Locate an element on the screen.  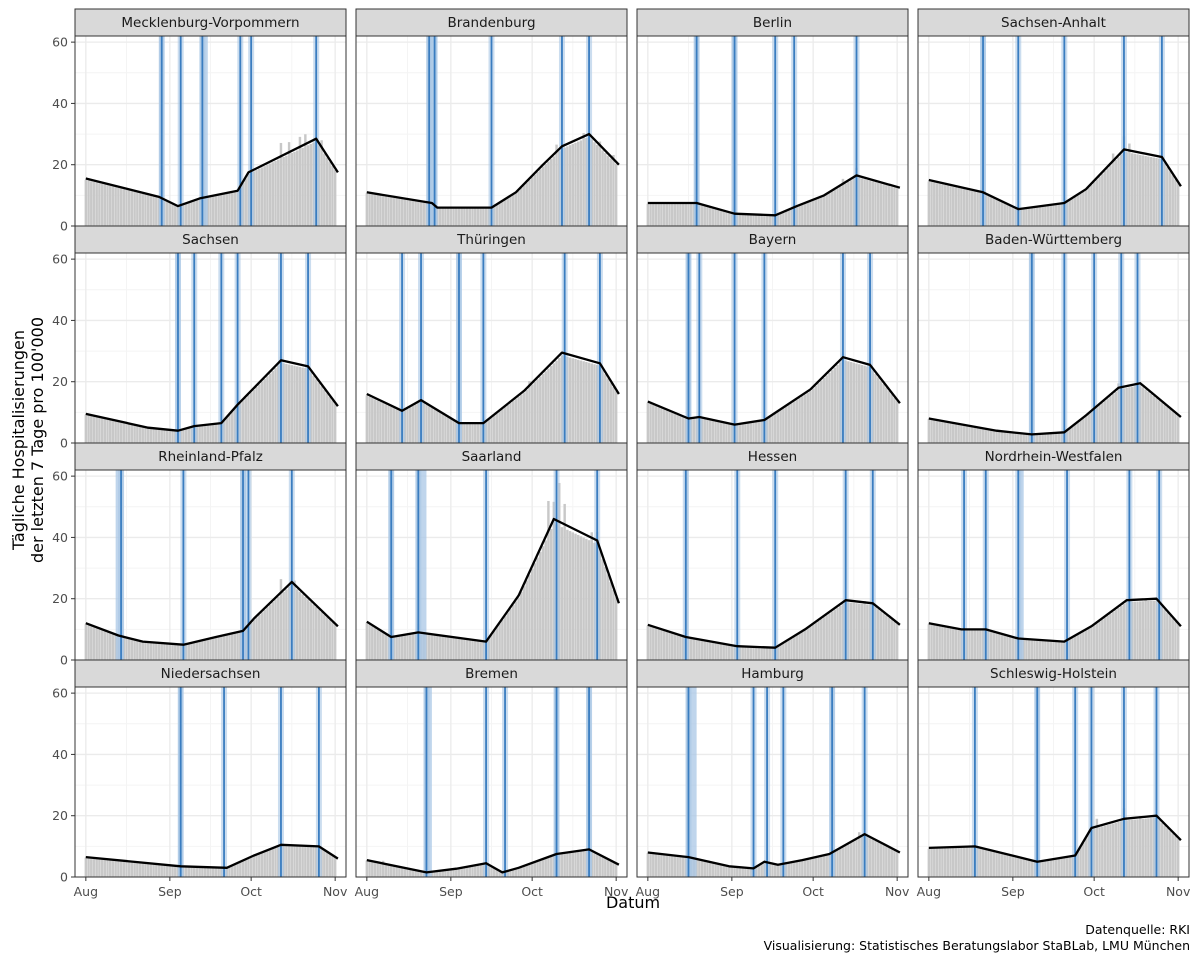
strip-label: Hamburg is located at coordinates (772, 674).